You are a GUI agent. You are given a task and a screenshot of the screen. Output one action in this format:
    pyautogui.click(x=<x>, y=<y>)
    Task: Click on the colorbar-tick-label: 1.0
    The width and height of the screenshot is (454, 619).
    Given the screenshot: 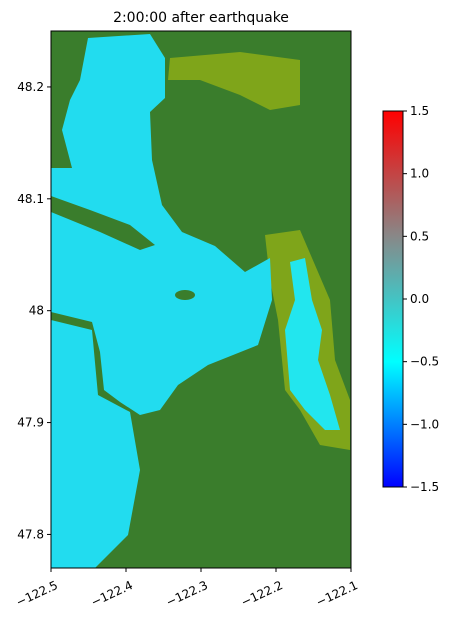 What is the action you would take?
    pyautogui.click(x=419, y=174)
    